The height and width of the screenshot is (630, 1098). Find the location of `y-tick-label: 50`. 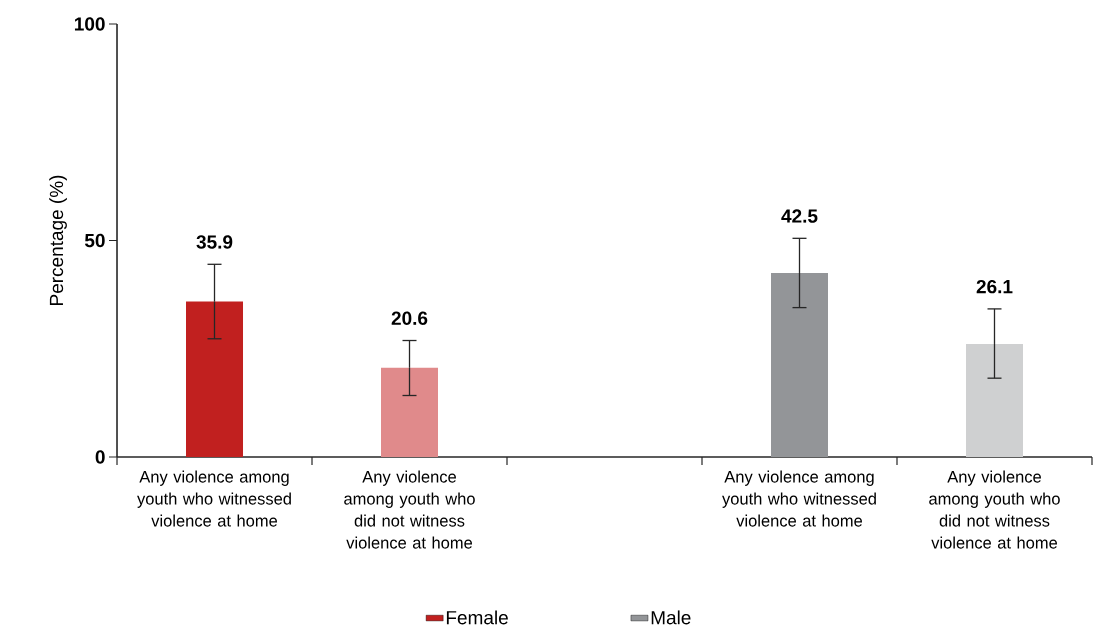

y-tick-label: 50 is located at coordinates (94, 240).